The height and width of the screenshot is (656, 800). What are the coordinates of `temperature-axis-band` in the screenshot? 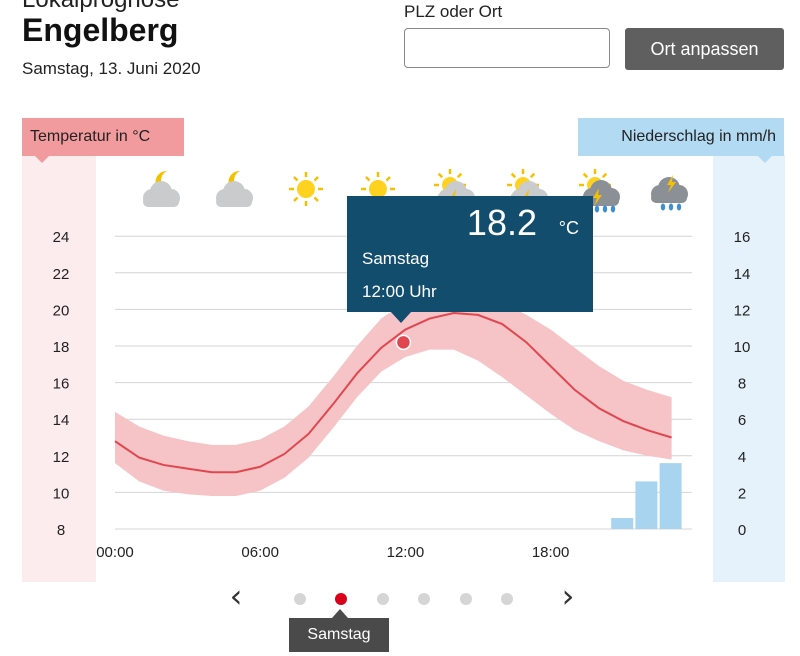 It's located at (59, 368).